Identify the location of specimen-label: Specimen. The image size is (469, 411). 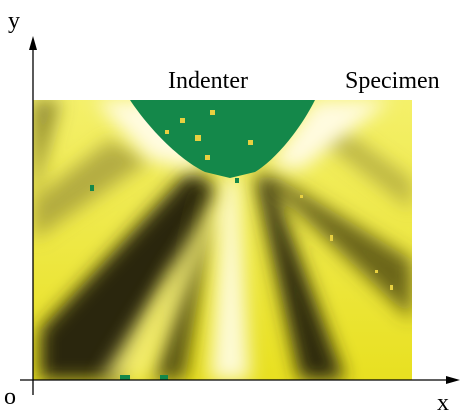
(392, 81).